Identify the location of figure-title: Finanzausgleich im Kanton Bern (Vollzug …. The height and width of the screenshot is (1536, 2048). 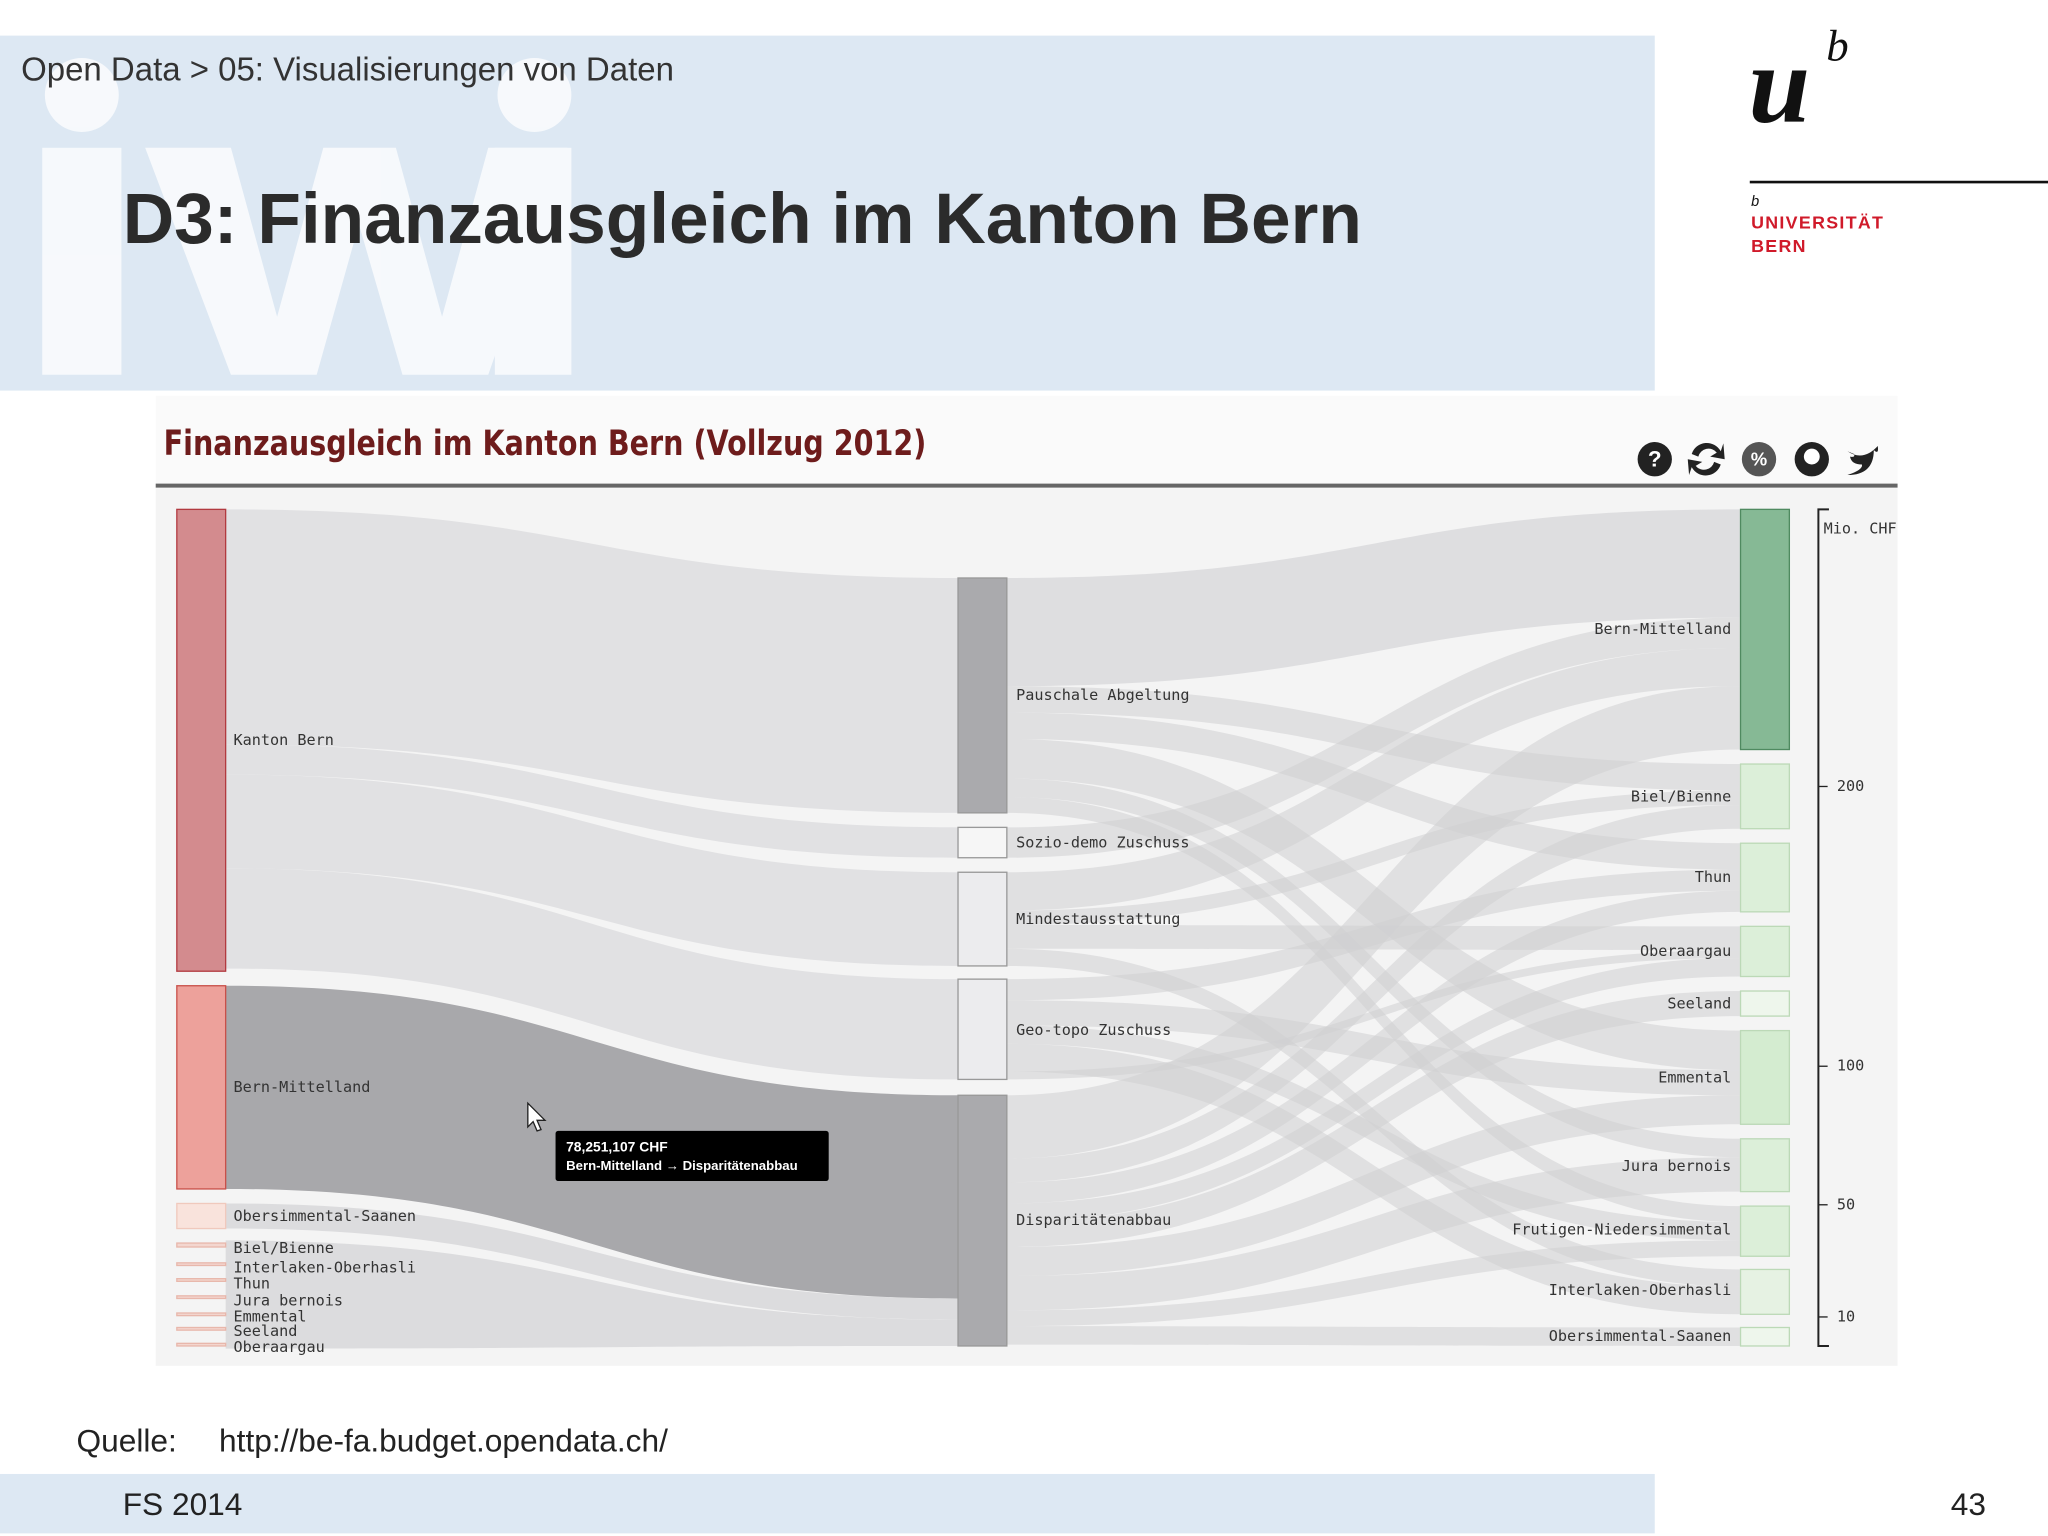
(545, 444).